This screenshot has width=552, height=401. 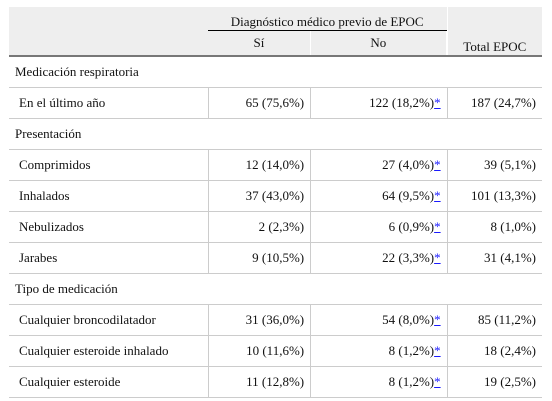 I want to click on header-empty, so click(x=108, y=19).